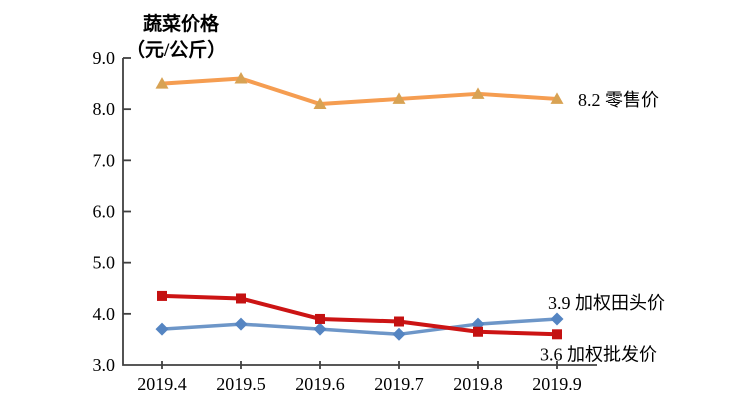 This screenshot has width=750, height=411. I want to click on x-axis-tick-label: 2019.9, so click(557, 384).